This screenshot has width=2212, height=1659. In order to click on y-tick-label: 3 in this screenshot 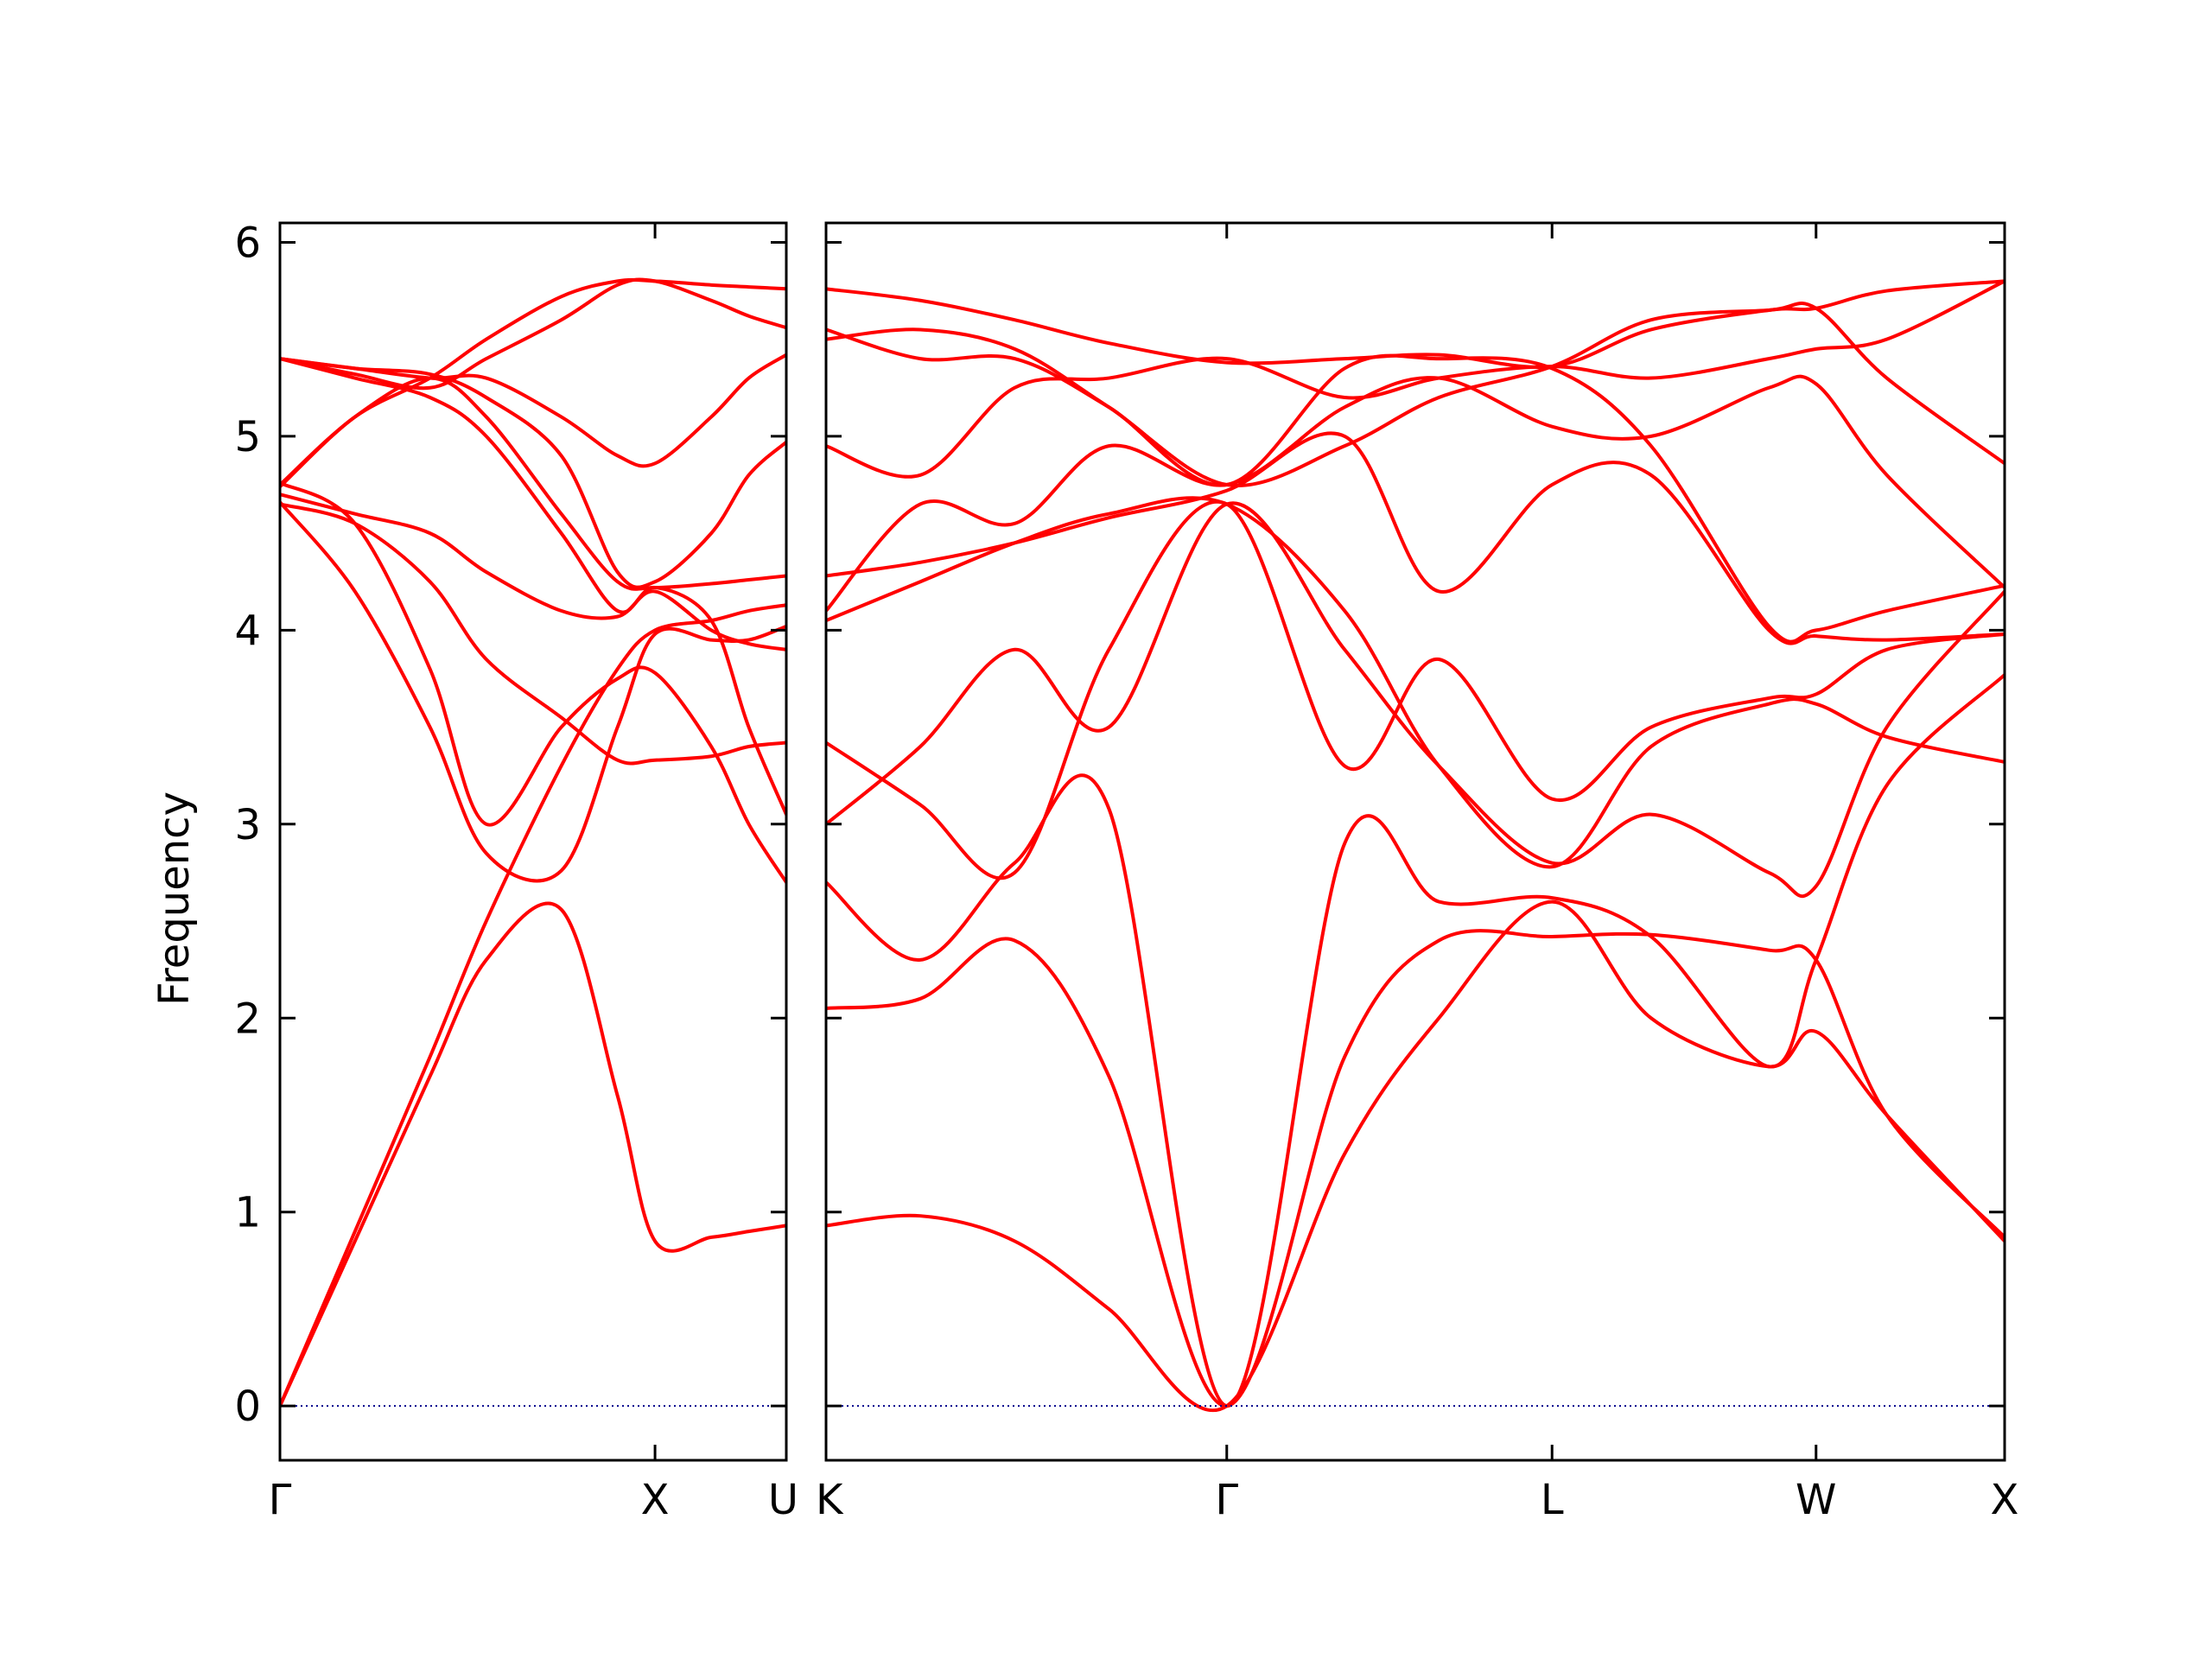, I will do `click(247, 825)`.